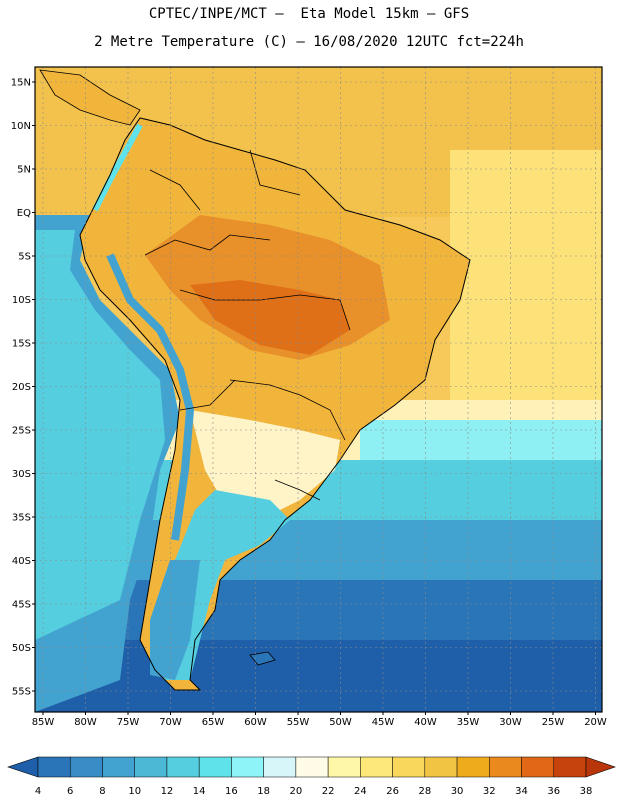  What do you see at coordinates (468, 722) in the screenshot?
I see `lon-label: 35W` at bounding box center [468, 722].